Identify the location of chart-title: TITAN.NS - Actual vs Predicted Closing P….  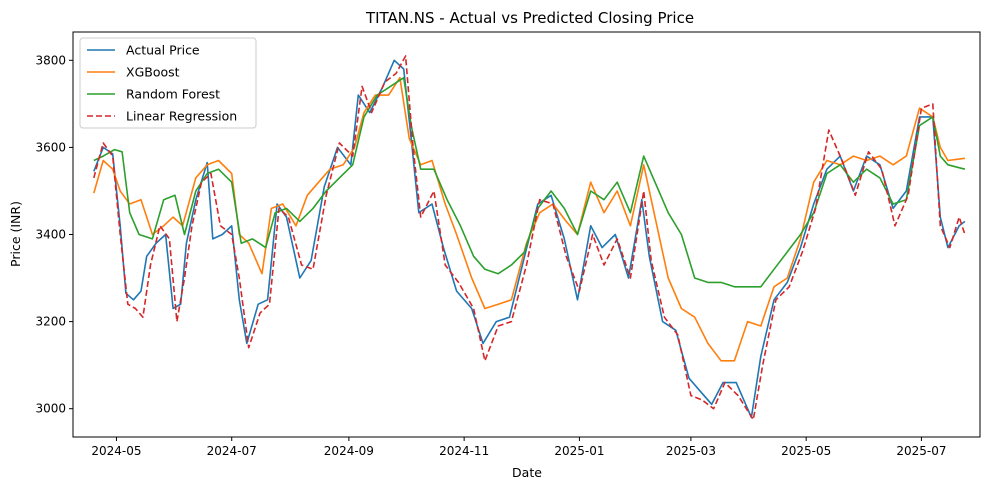
(529, 18).